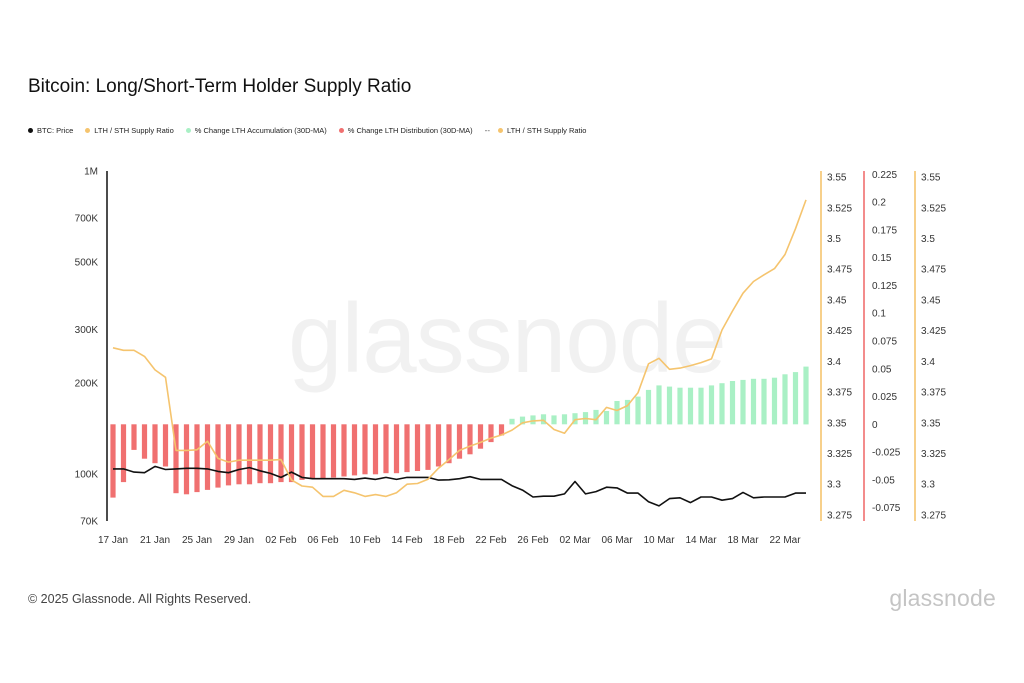 The image size is (1024, 683). What do you see at coordinates (113, 540) in the screenshot?
I see `x-tick-label: 17 Jan` at bounding box center [113, 540].